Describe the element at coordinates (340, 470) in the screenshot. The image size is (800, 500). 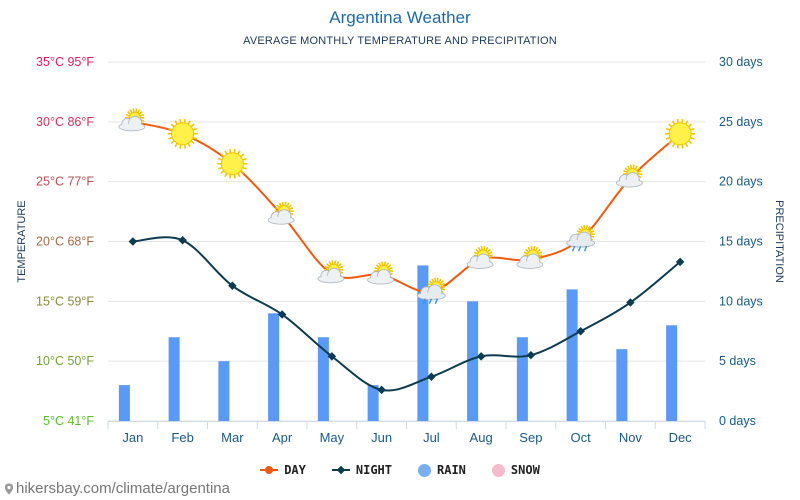
I see `legend-night-swatch` at that location.